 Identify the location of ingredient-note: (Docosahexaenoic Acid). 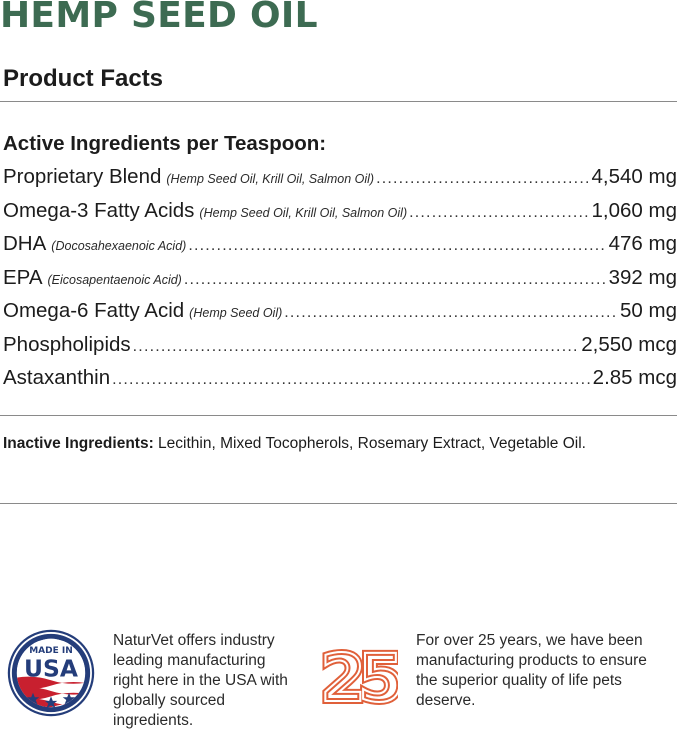
(119, 246).